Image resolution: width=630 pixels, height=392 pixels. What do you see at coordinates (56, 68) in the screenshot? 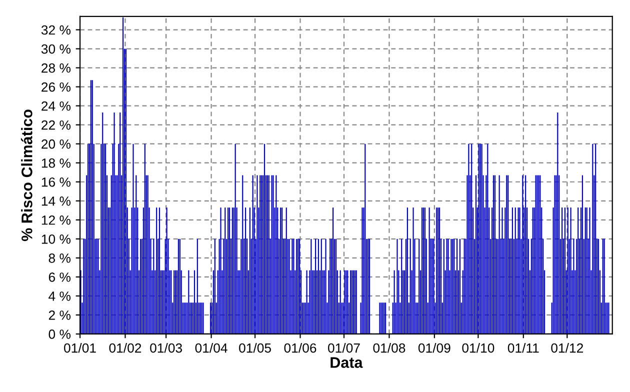
I see `y-tick-label: 28 %` at bounding box center [56, 68].